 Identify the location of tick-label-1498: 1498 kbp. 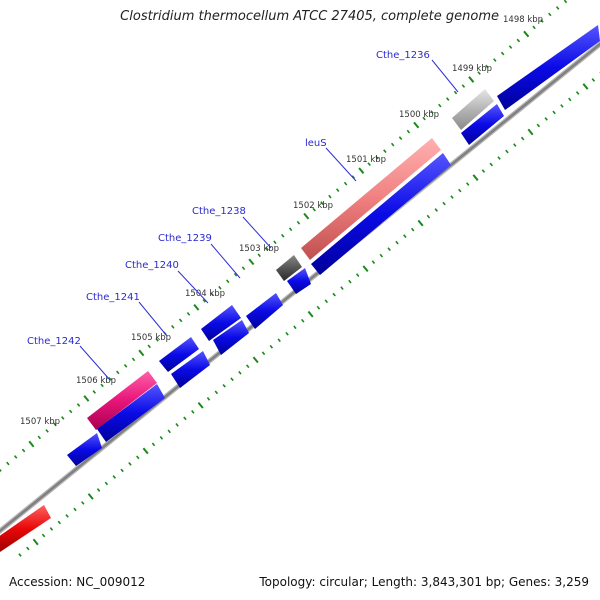
(523, 20).